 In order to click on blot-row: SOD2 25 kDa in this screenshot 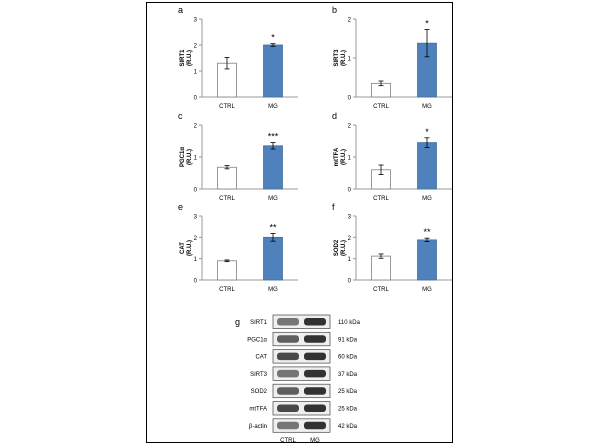, I will do `click(304, 391)`.